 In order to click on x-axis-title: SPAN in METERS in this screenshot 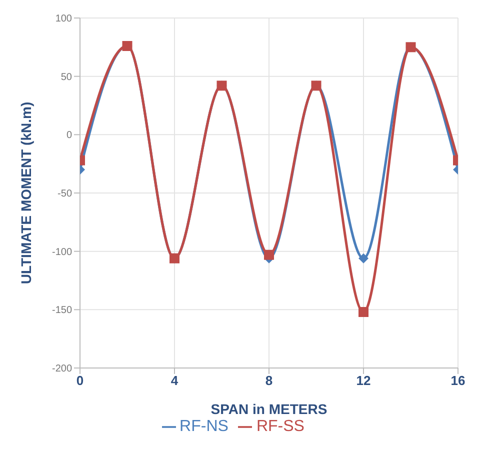, I will do `click(269, 409)`.